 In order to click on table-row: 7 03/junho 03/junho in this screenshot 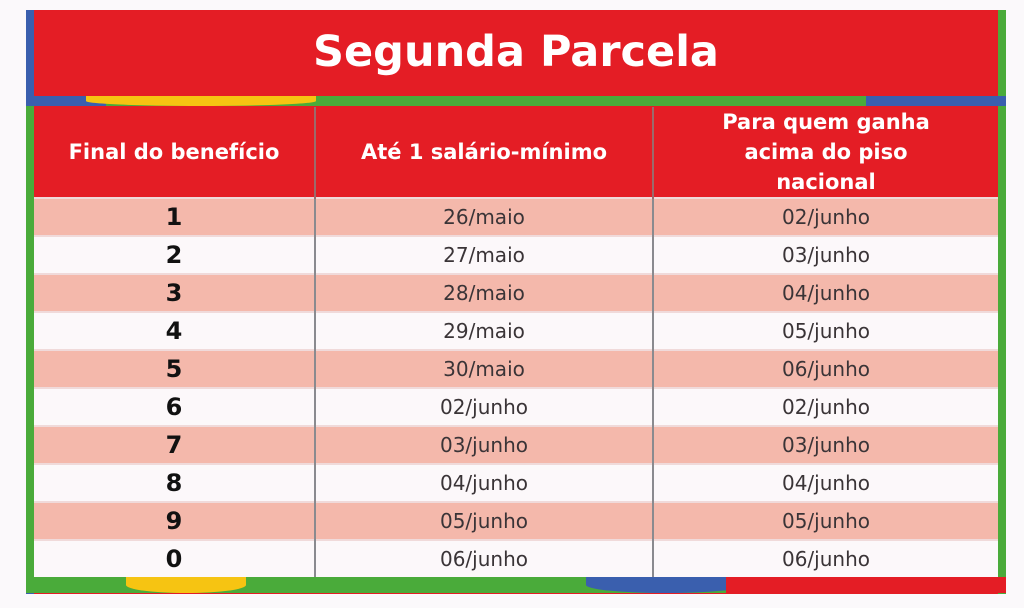, I will do `click(516, 444)`.